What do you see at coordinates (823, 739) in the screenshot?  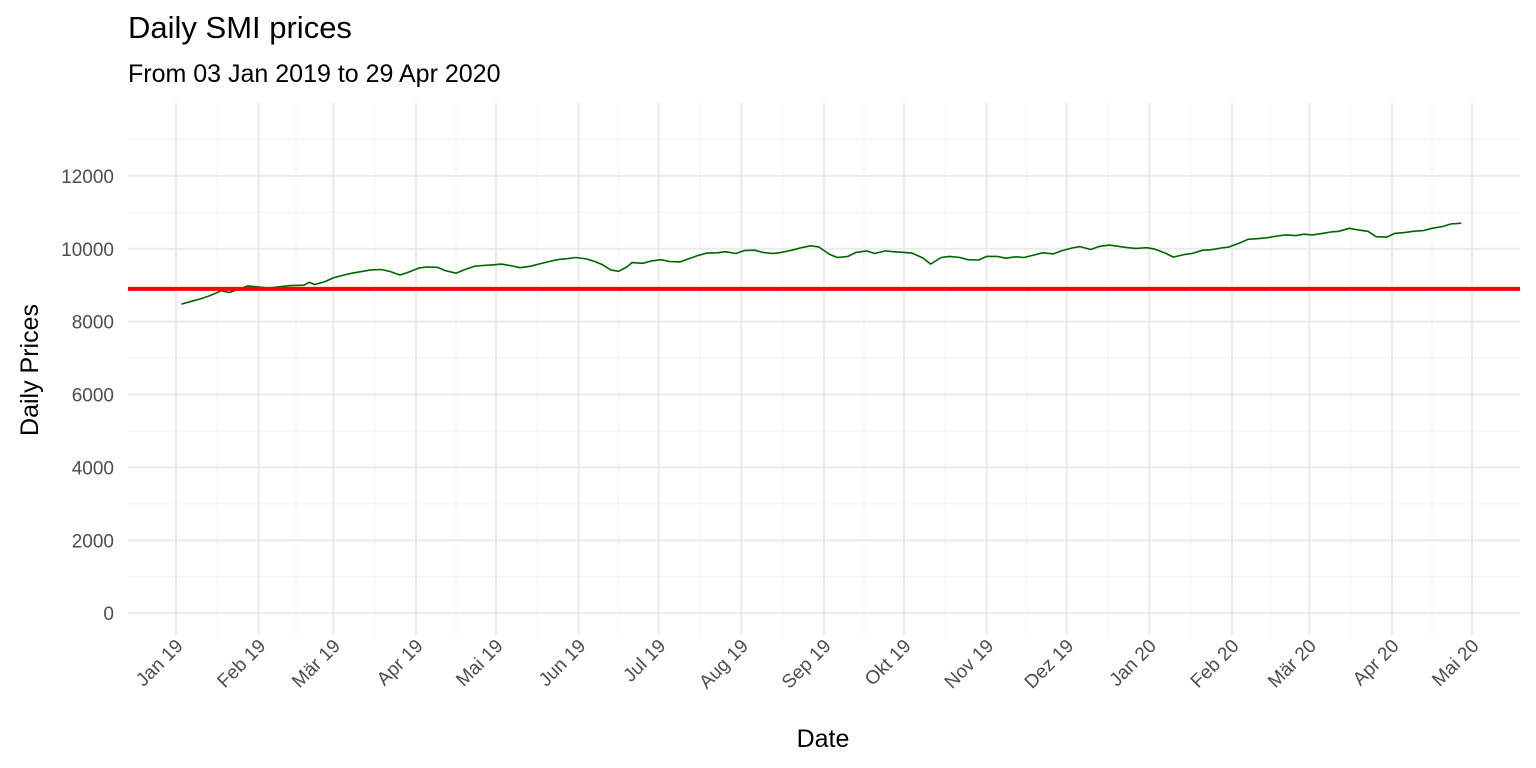 I see `x-axis-title: Date` at bounding box center [823, 739].